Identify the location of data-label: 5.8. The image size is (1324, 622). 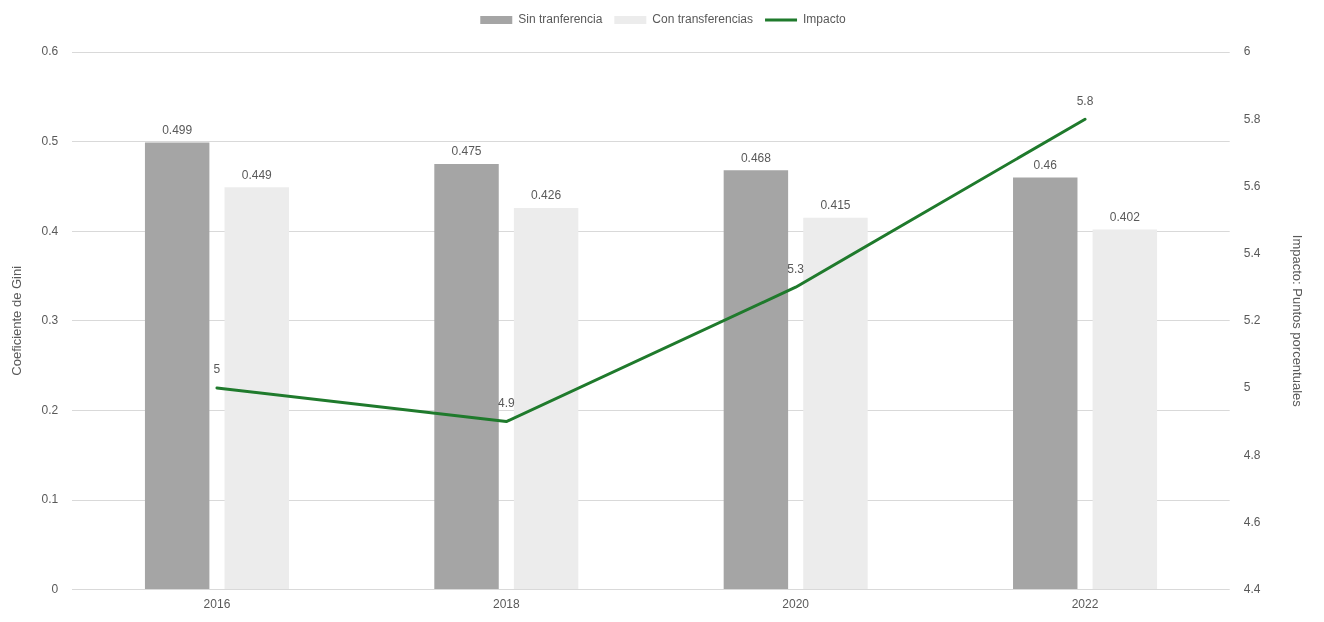
(1085, 100).